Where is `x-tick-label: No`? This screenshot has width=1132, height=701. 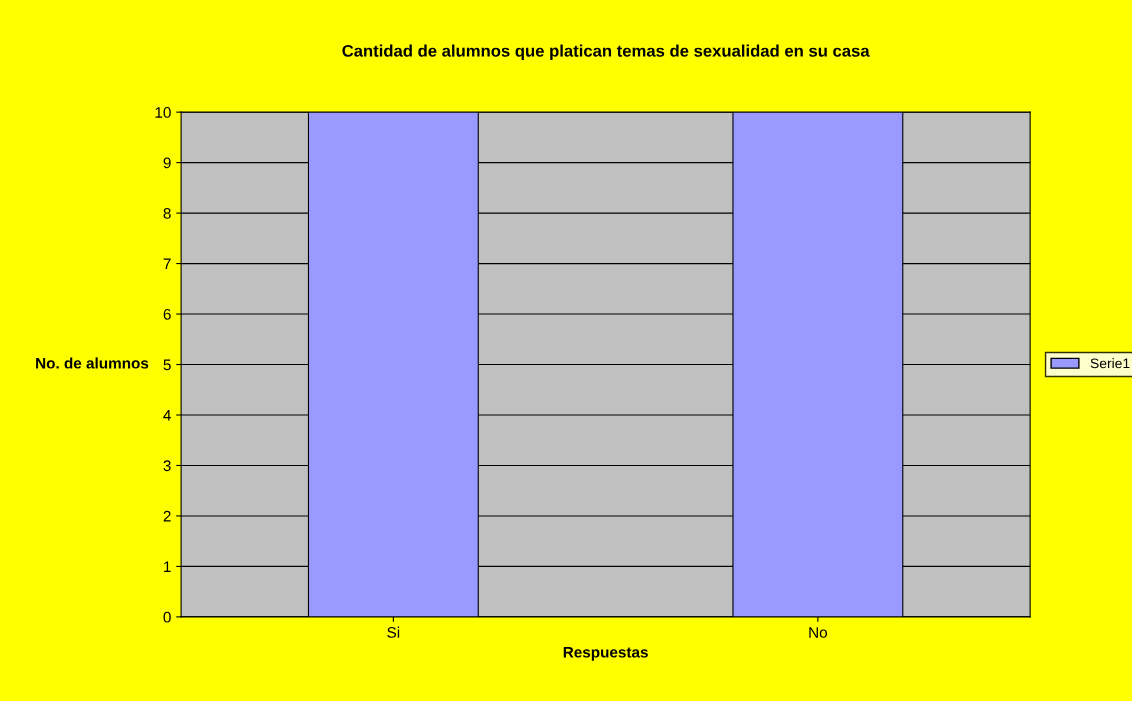 x-tick-label: No is located at coordinates (818, 632).